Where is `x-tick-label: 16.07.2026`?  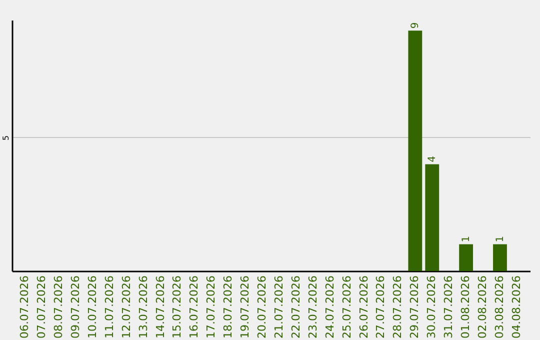 x-tick-label: 16.07.2026 is located at coordinates (194, 307).